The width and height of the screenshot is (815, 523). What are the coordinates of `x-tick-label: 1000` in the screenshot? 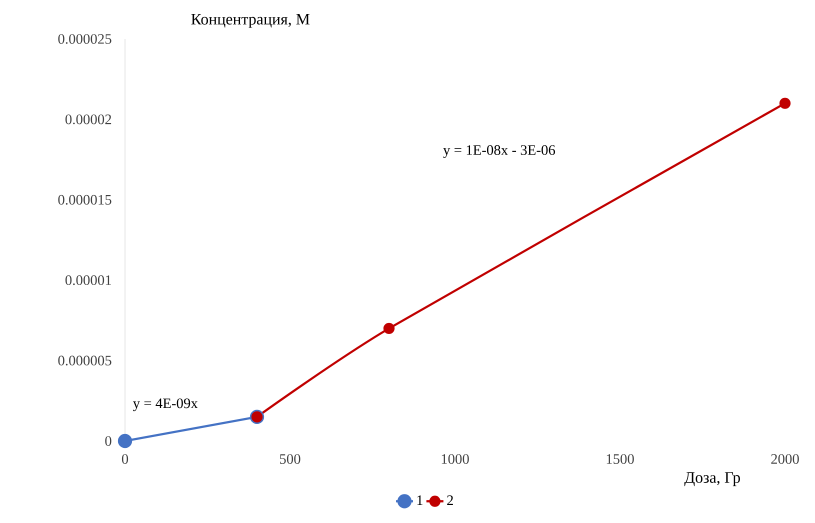 It's located at (455, 459).